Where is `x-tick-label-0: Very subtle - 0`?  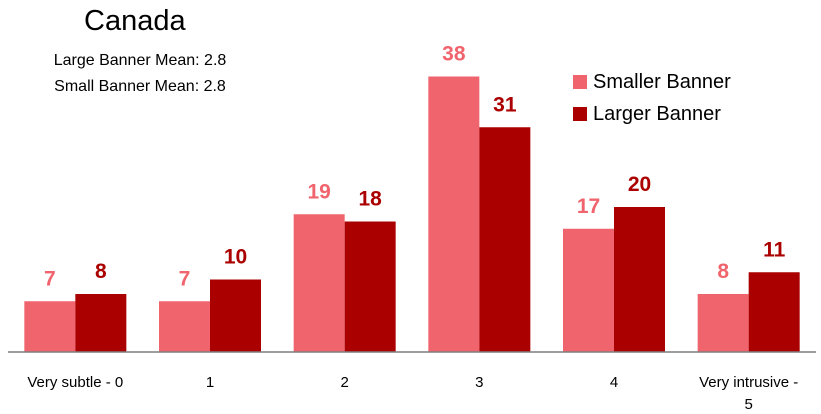
x-tick-label-0: Very subtle - 0 is located at coordinates (75, 382).